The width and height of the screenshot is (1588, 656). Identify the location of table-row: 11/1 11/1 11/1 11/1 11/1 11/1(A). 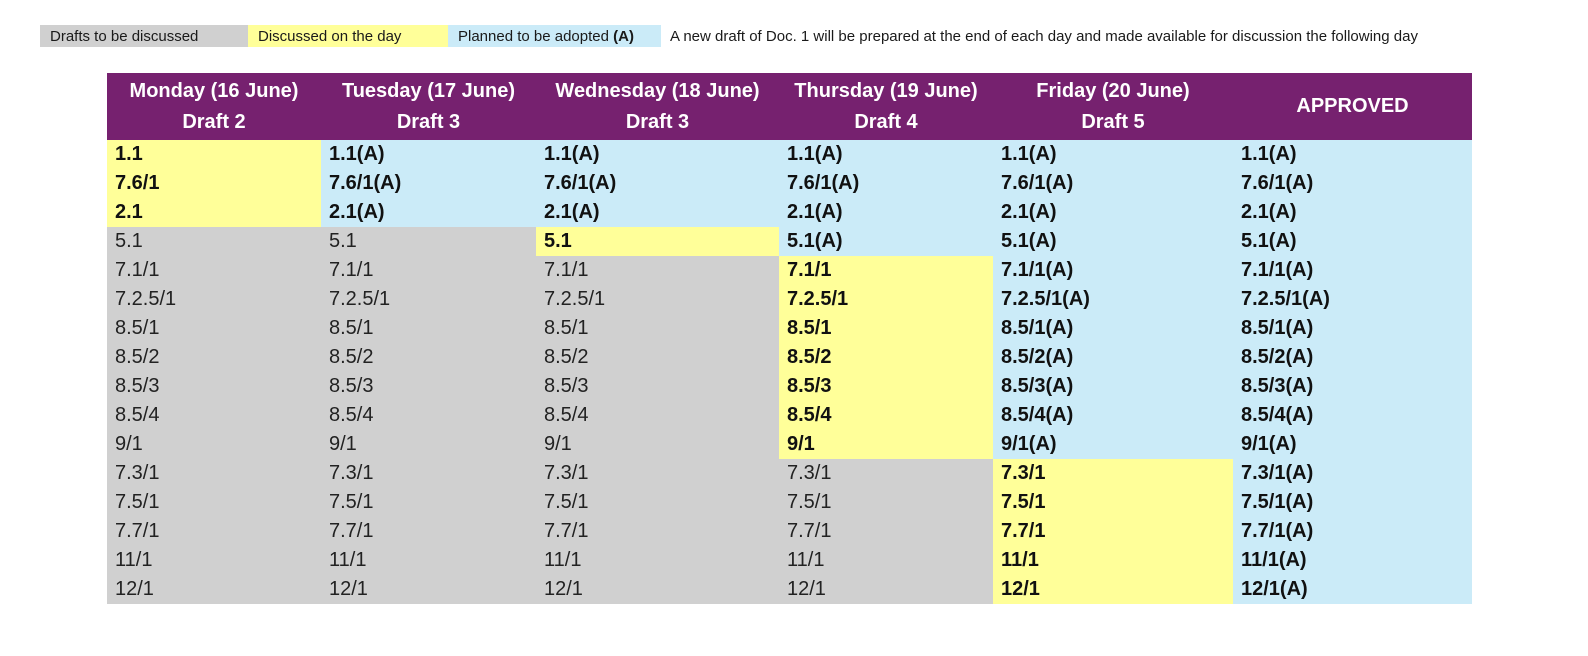
(789, 560).